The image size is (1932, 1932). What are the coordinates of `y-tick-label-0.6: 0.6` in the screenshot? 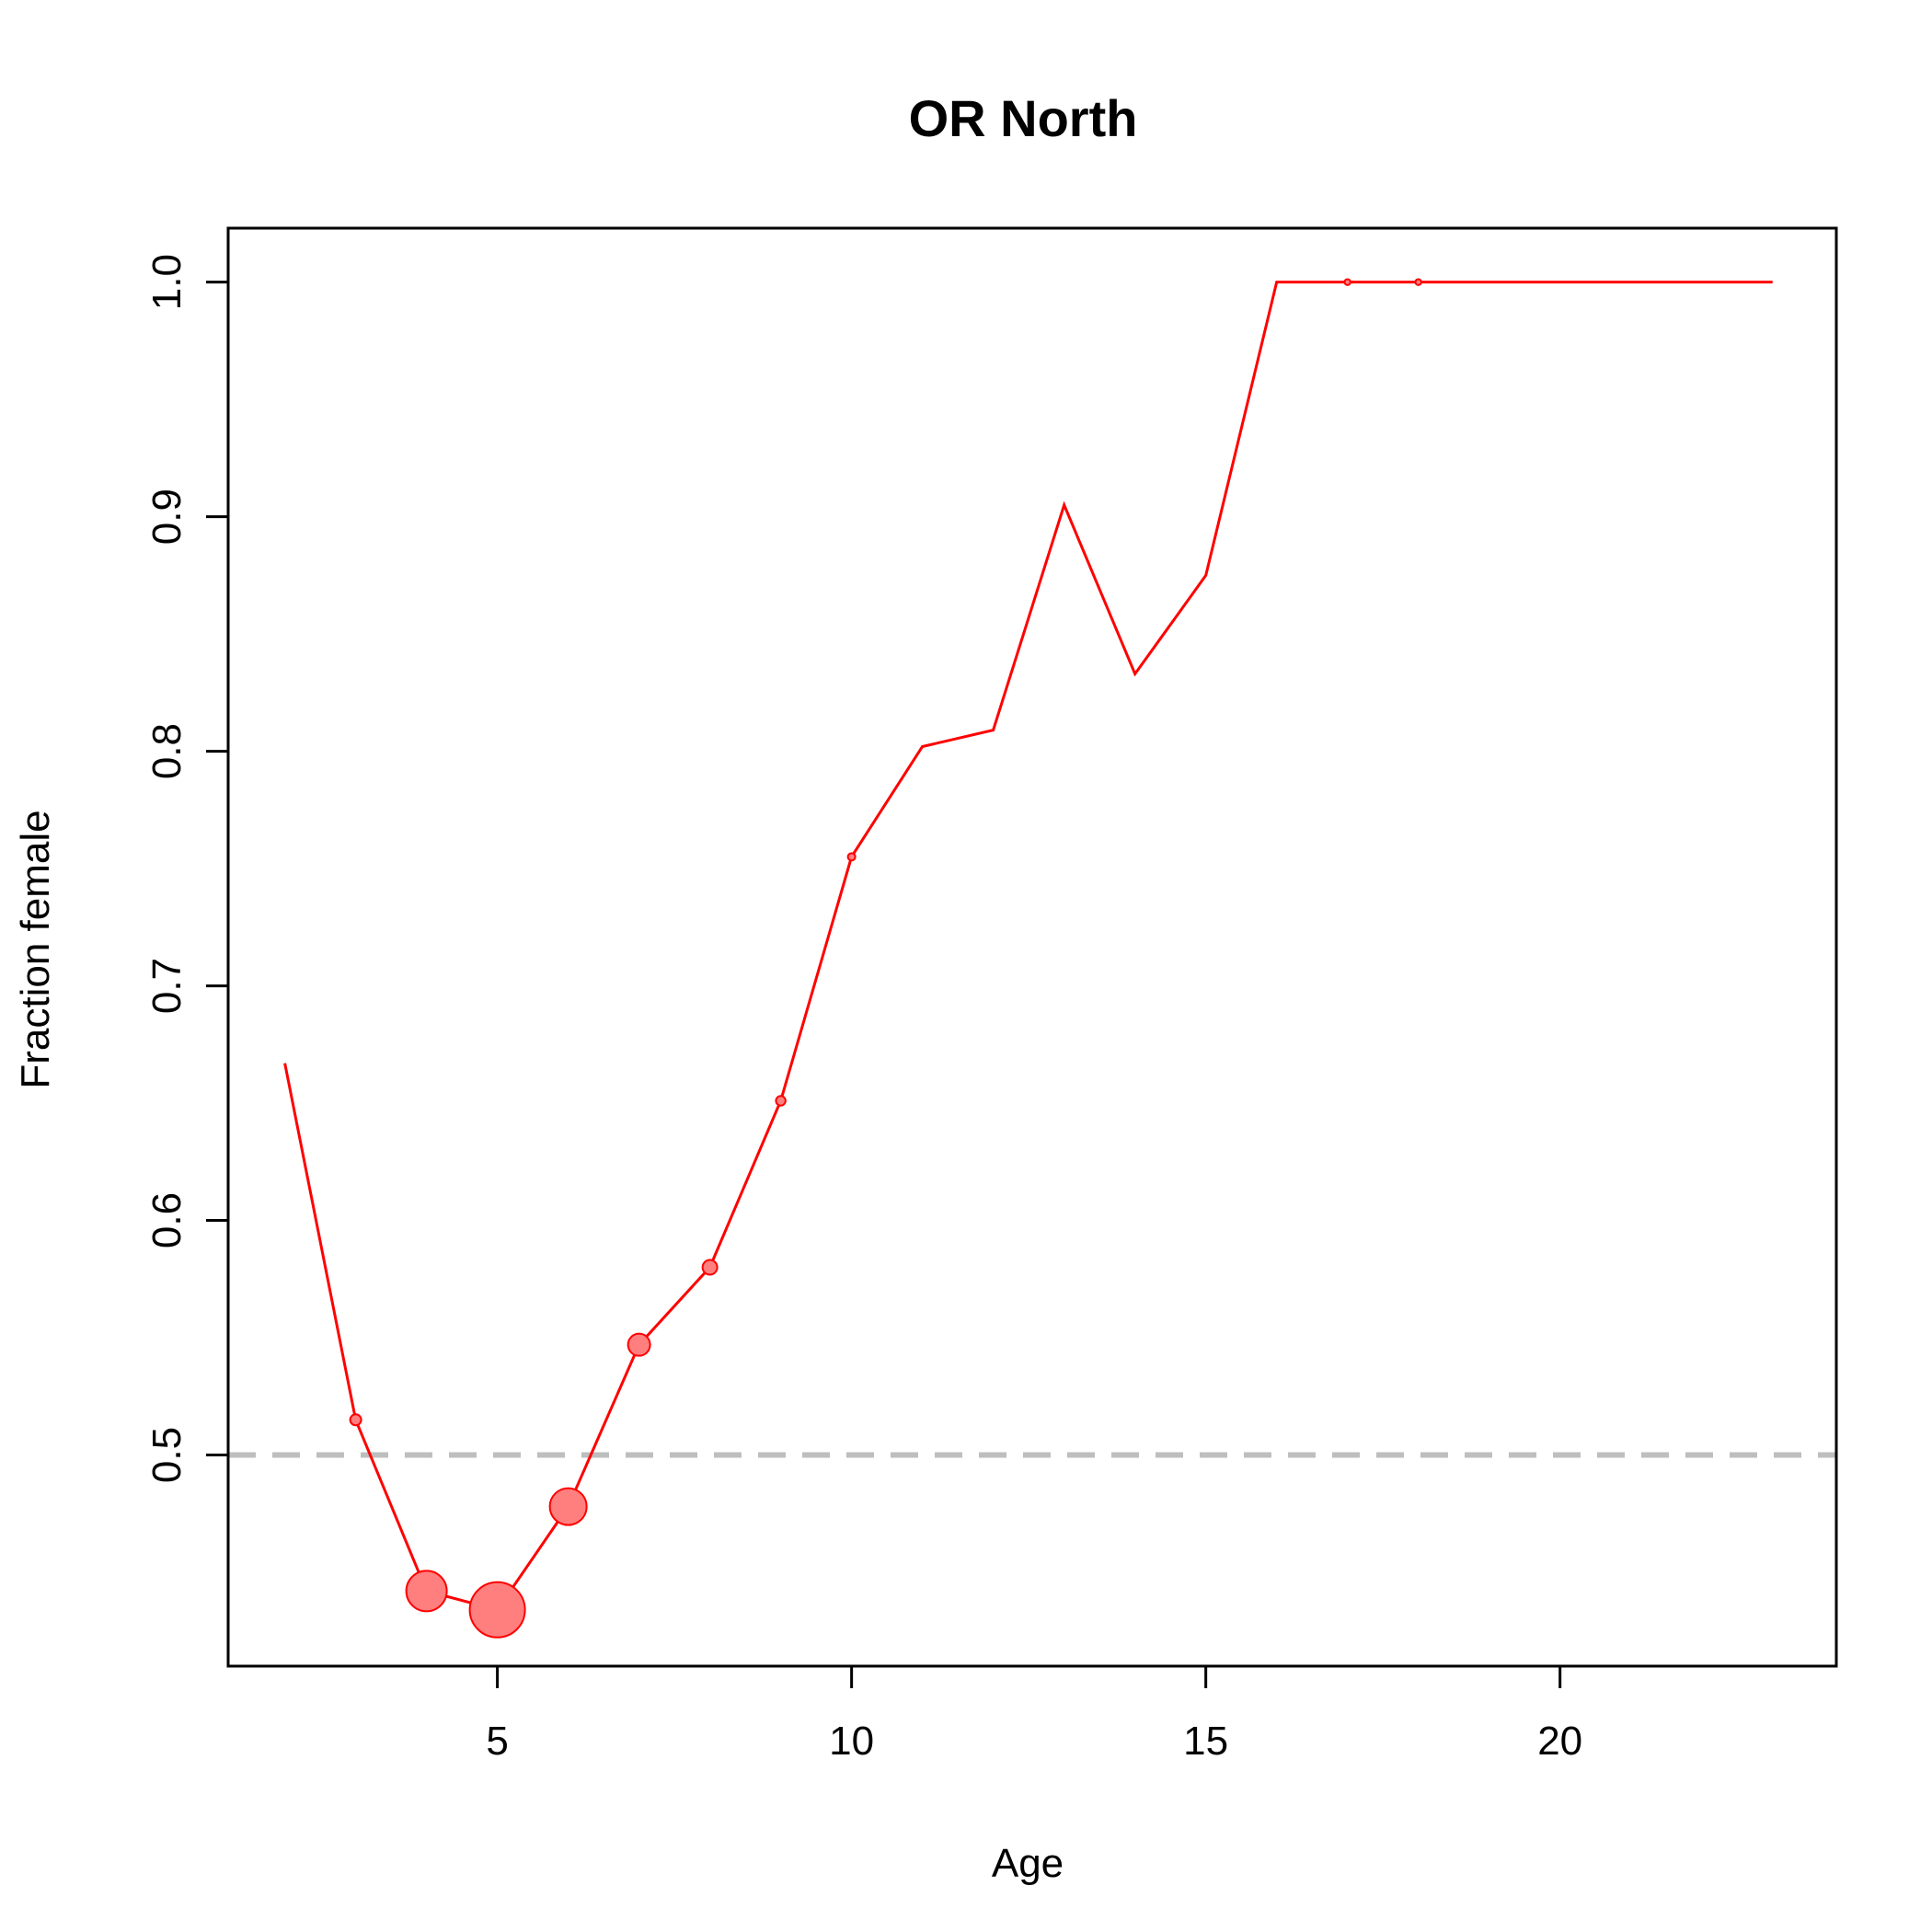 It's located at (167, 1220).